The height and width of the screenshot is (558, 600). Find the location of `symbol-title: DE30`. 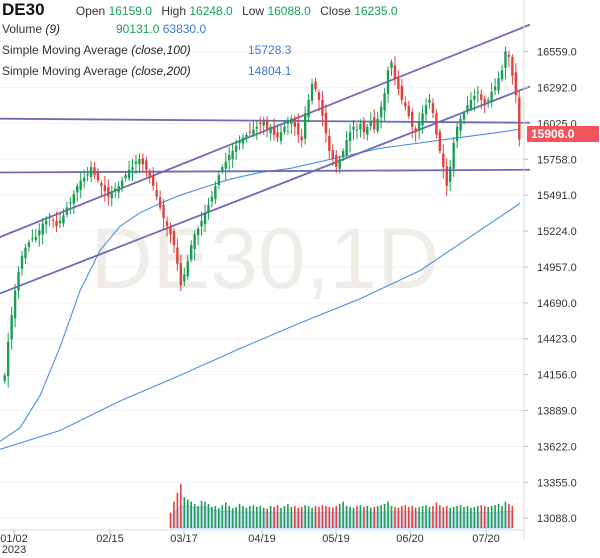

symbol-title: DE30 is located at coordinates (23, 9).